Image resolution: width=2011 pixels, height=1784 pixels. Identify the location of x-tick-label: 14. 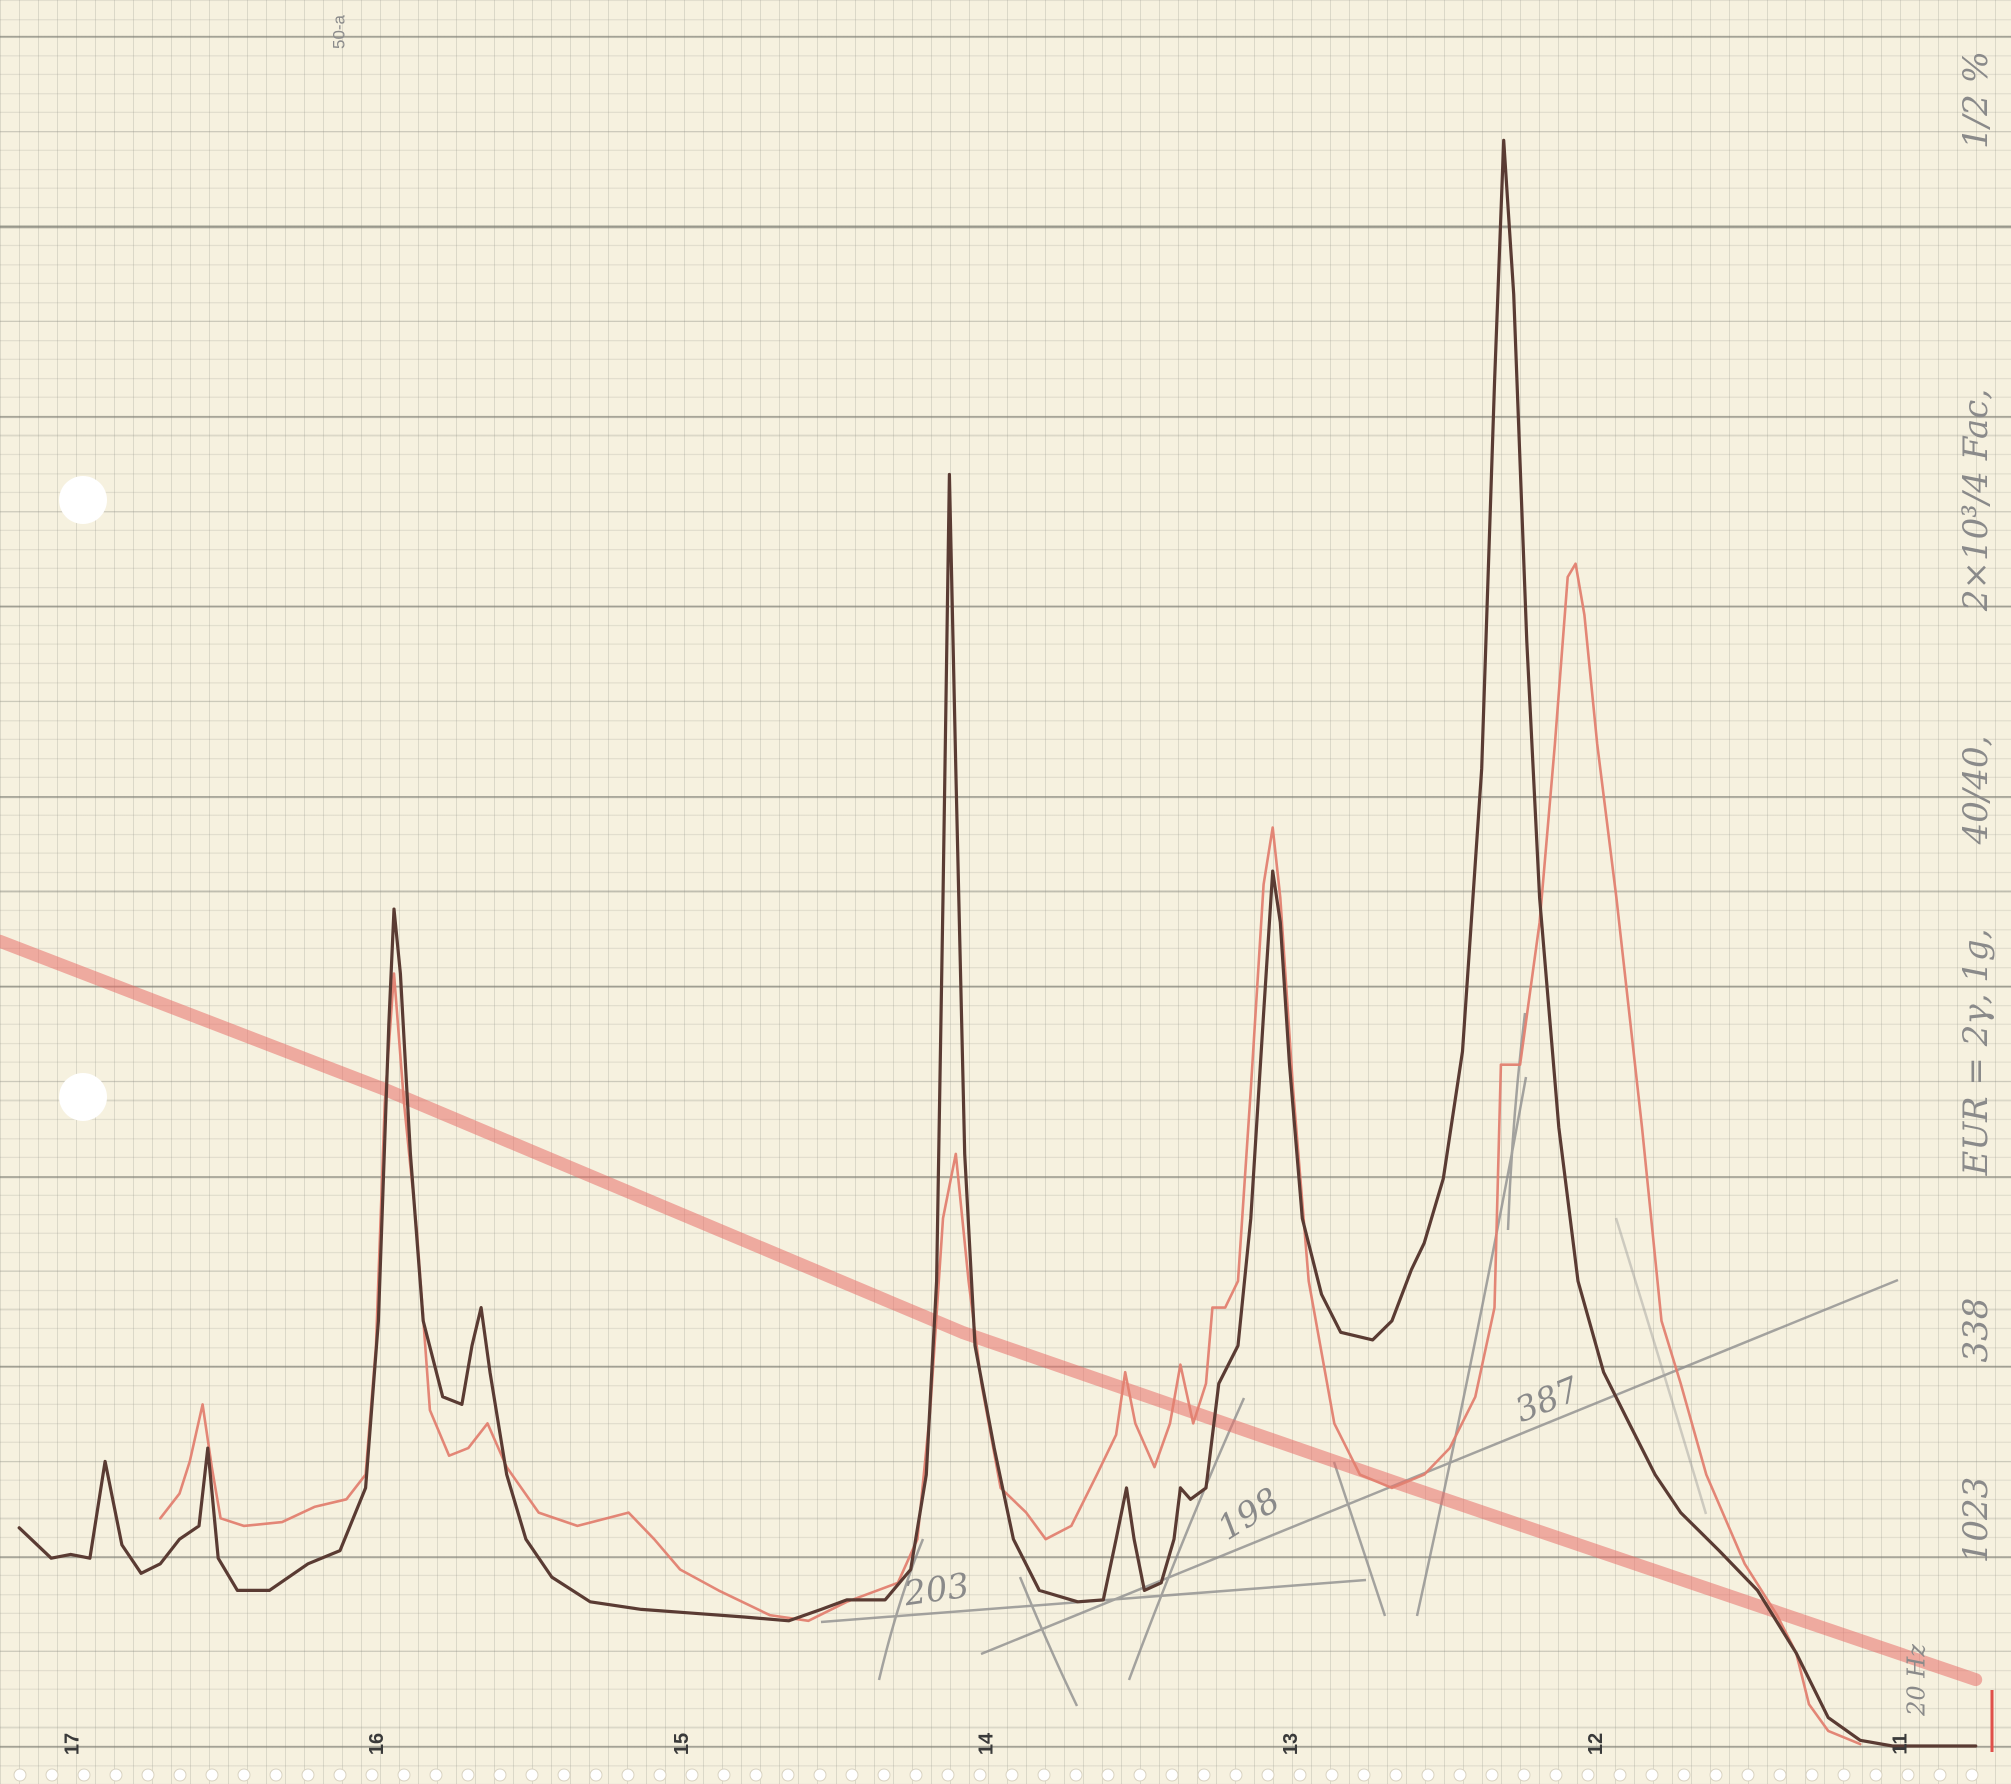
(986, 1743).